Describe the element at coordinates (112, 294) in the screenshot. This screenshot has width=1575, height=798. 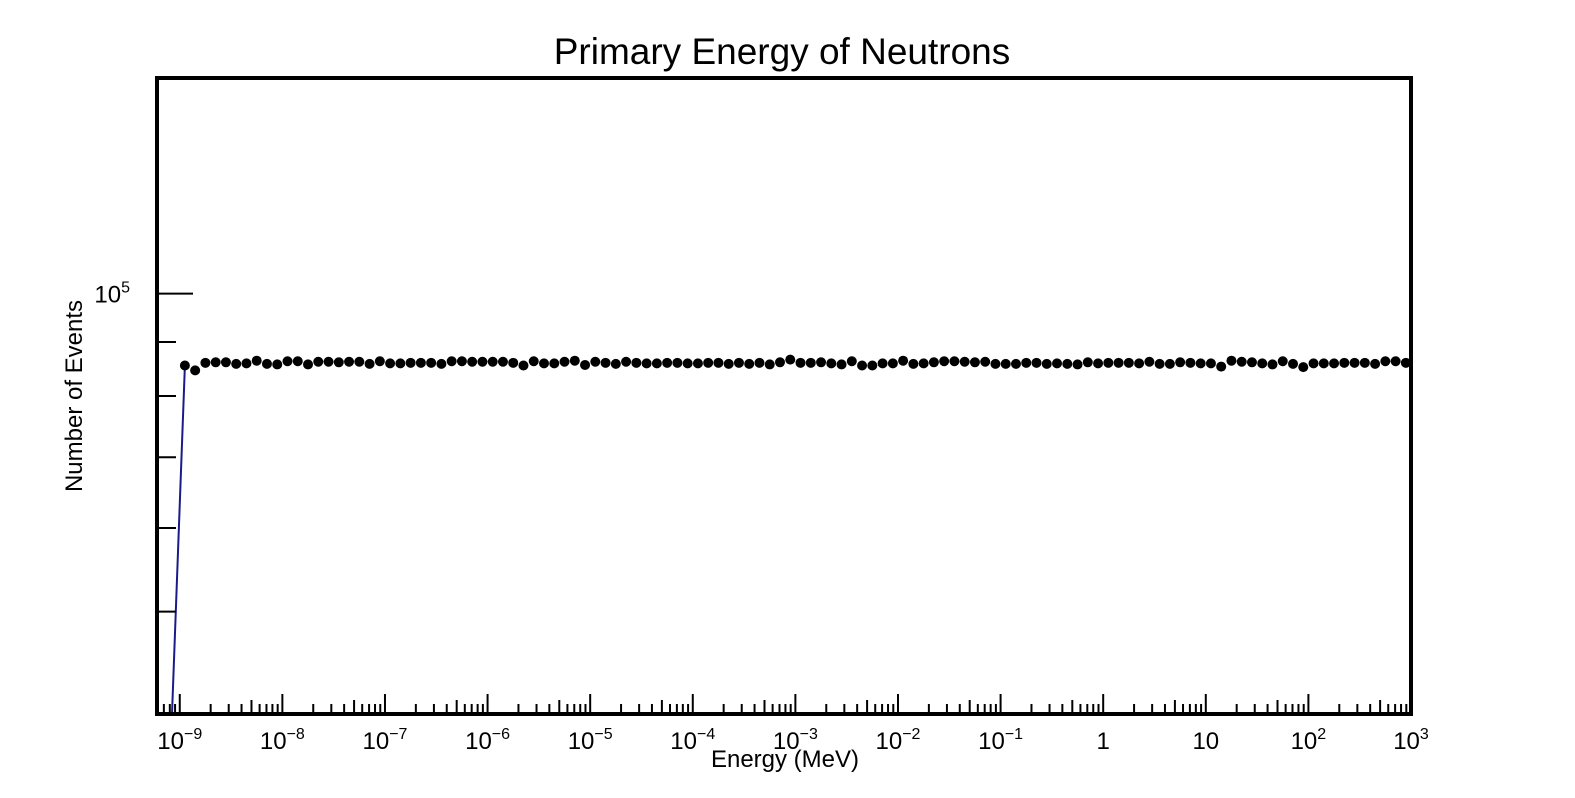
I see `y-tick-label: 105` at that location.